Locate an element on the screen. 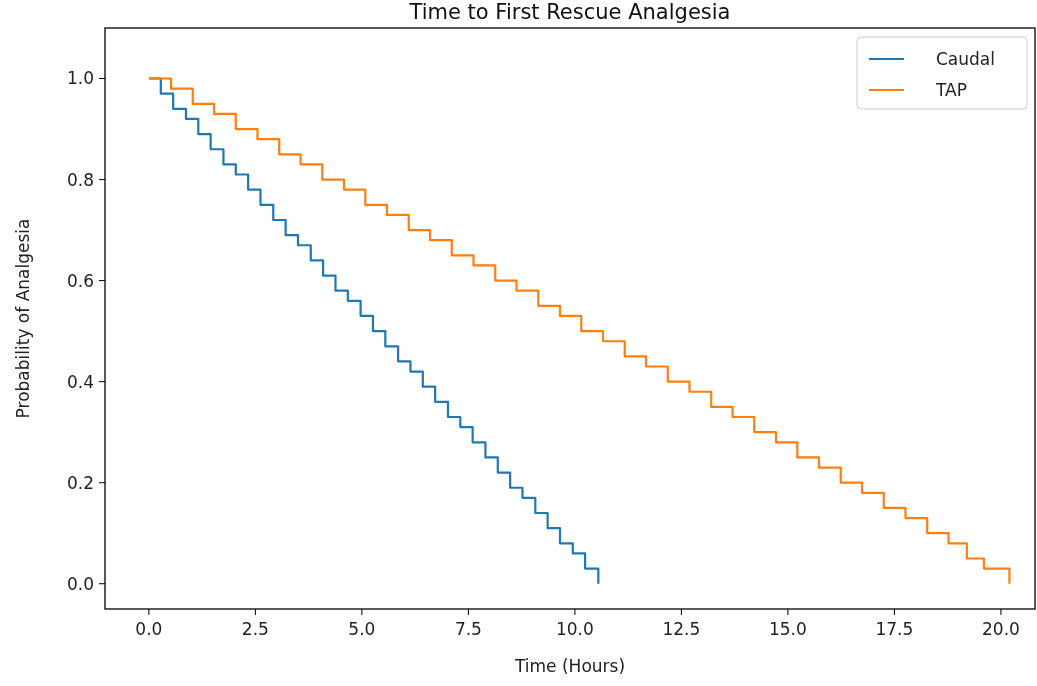 The height and width of the screenshot is (686, 1037). x-tick-label: 7.5 is located at coordinates (468, 629).